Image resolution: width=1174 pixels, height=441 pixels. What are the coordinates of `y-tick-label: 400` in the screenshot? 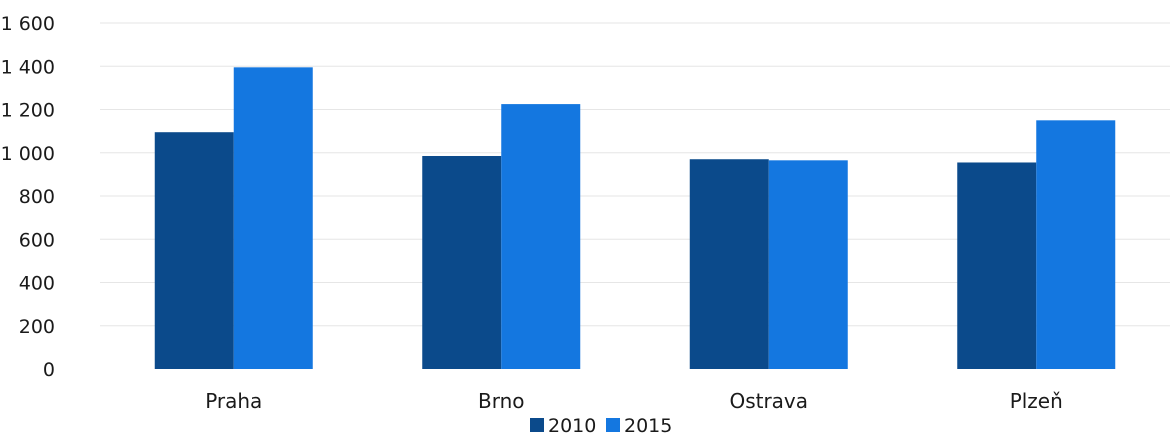 It's located at (37, 284).